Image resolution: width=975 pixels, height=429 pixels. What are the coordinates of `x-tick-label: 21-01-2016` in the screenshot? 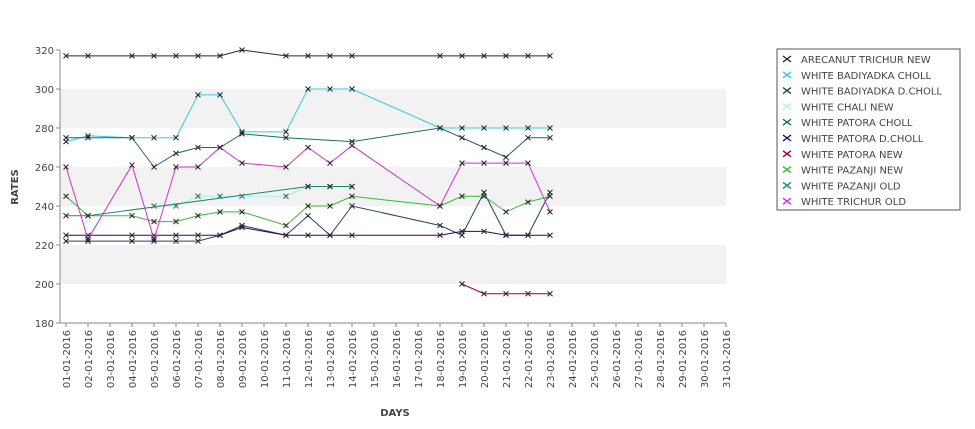 It's located at (507, 359).